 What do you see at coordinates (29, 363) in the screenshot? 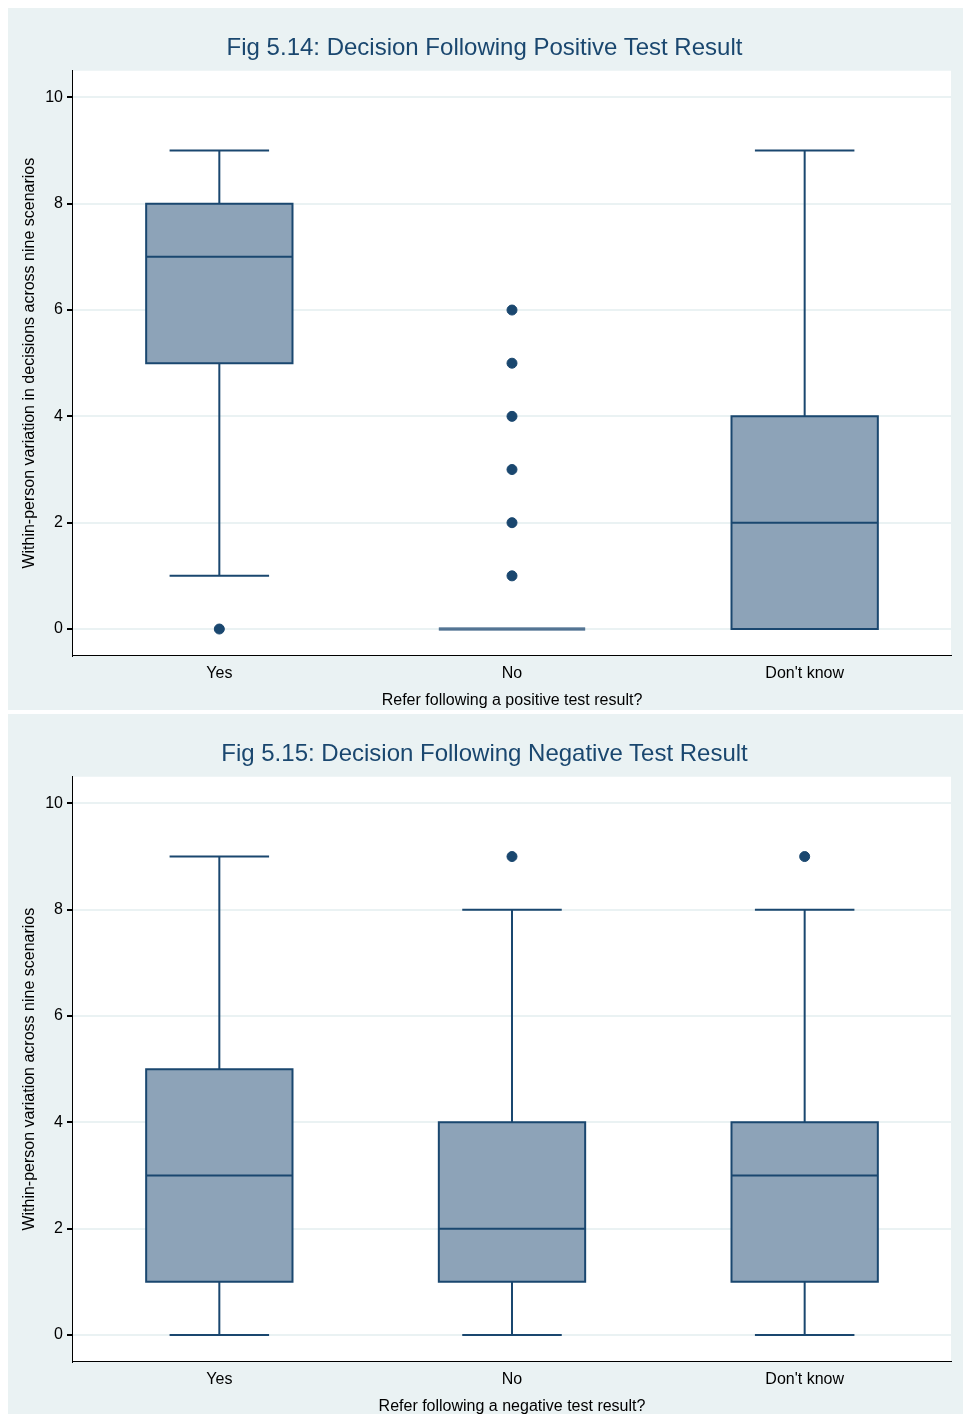
I see `y-axis-title: Within-person variation in decisions across nine scenarios` at bounding box center [29, 363].